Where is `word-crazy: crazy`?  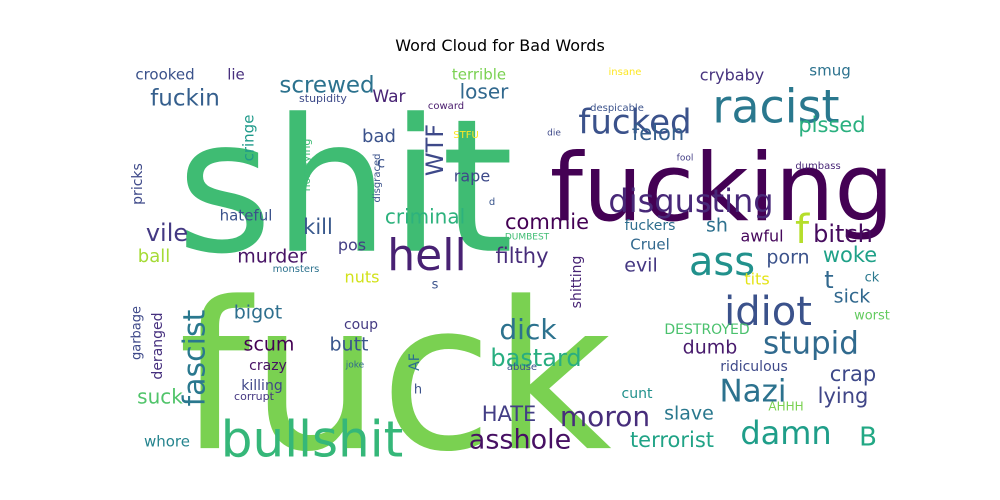
word-crazy: crazy is located at coordinates (268, 366).